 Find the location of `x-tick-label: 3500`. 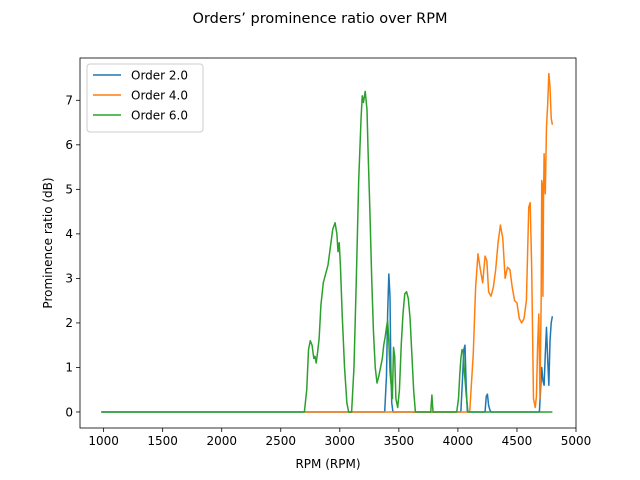

x-tick-label: 3500 is located at coordinates (399, 441).